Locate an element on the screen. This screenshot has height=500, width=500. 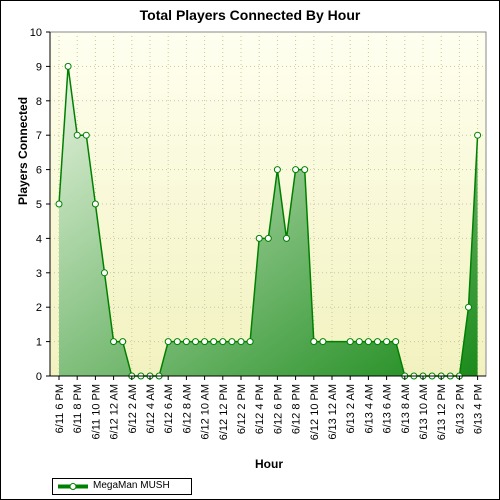
x-tick-label: 6/13 2 PM is located at coordinates (460, 409).